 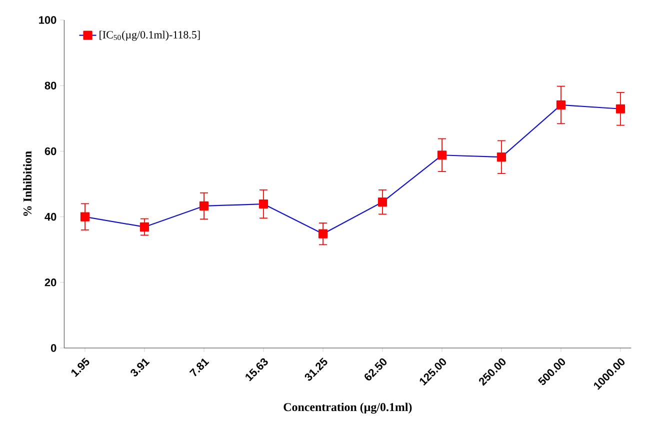 What do you see at coordinates (150, 35) in the screenshot?
I see `legend-label: [IC$_{50}$(µg/0.1ml)-118.5]` at bounding box center [150, 35].